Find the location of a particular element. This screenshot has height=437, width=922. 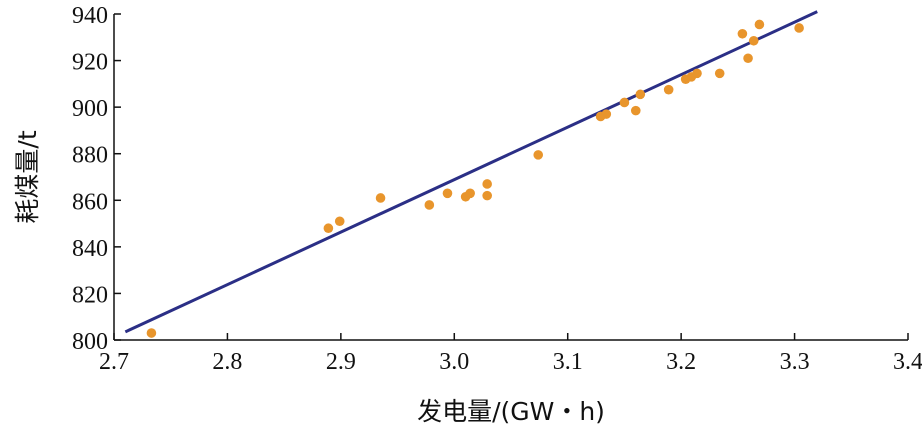

y-ticks: 800 820 840 860 880 900 920 940 is located at coordinates (96, 179).